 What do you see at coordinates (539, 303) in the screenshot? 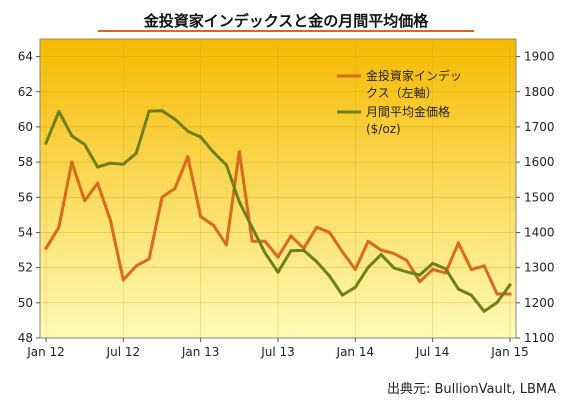
I see `y-right-tick-label: 1200` at bounding box center [539, 303].